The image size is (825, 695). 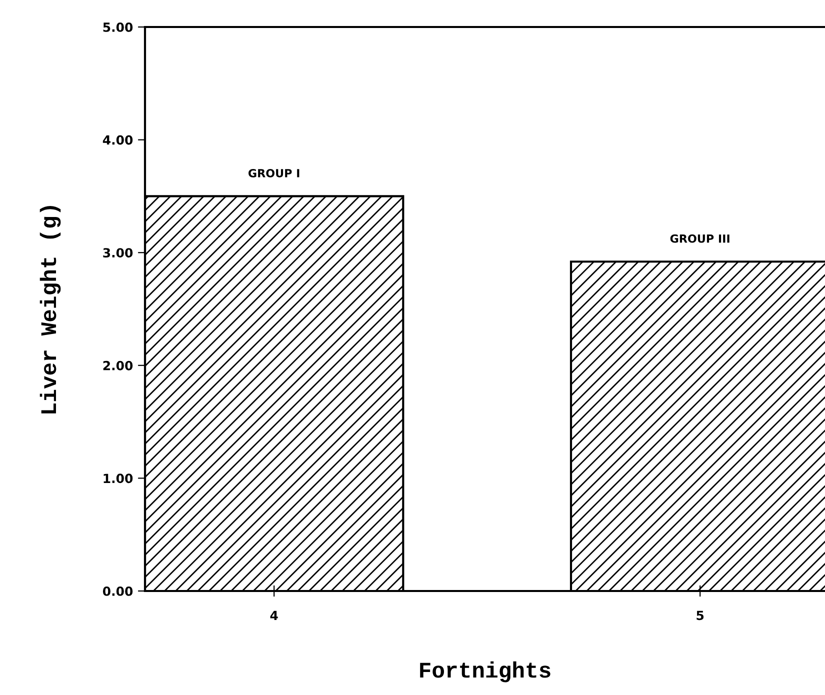 What do you see at coordinates (118, 365) in the screenshot?
I see `y-tick-label: 2.00` at bounding box center [118, 365].